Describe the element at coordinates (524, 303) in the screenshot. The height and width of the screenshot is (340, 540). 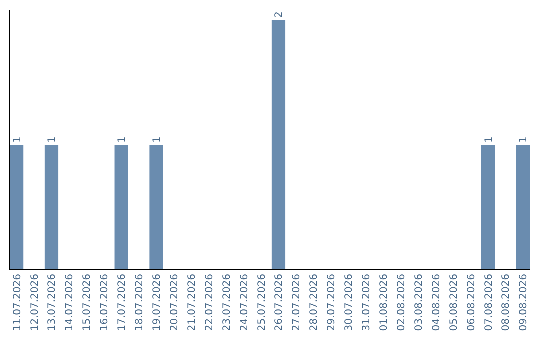
I see `x-tick-label: 09.08.2026` at that location.